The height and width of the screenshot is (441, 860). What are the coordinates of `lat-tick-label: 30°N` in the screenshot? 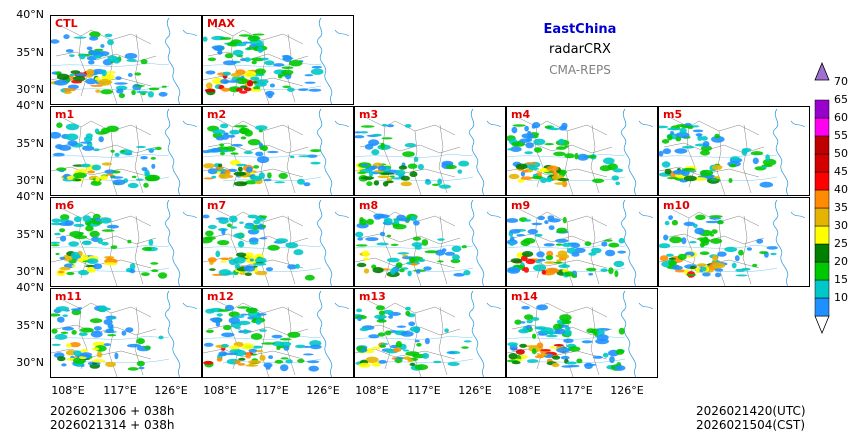 It's located at (30, 362).